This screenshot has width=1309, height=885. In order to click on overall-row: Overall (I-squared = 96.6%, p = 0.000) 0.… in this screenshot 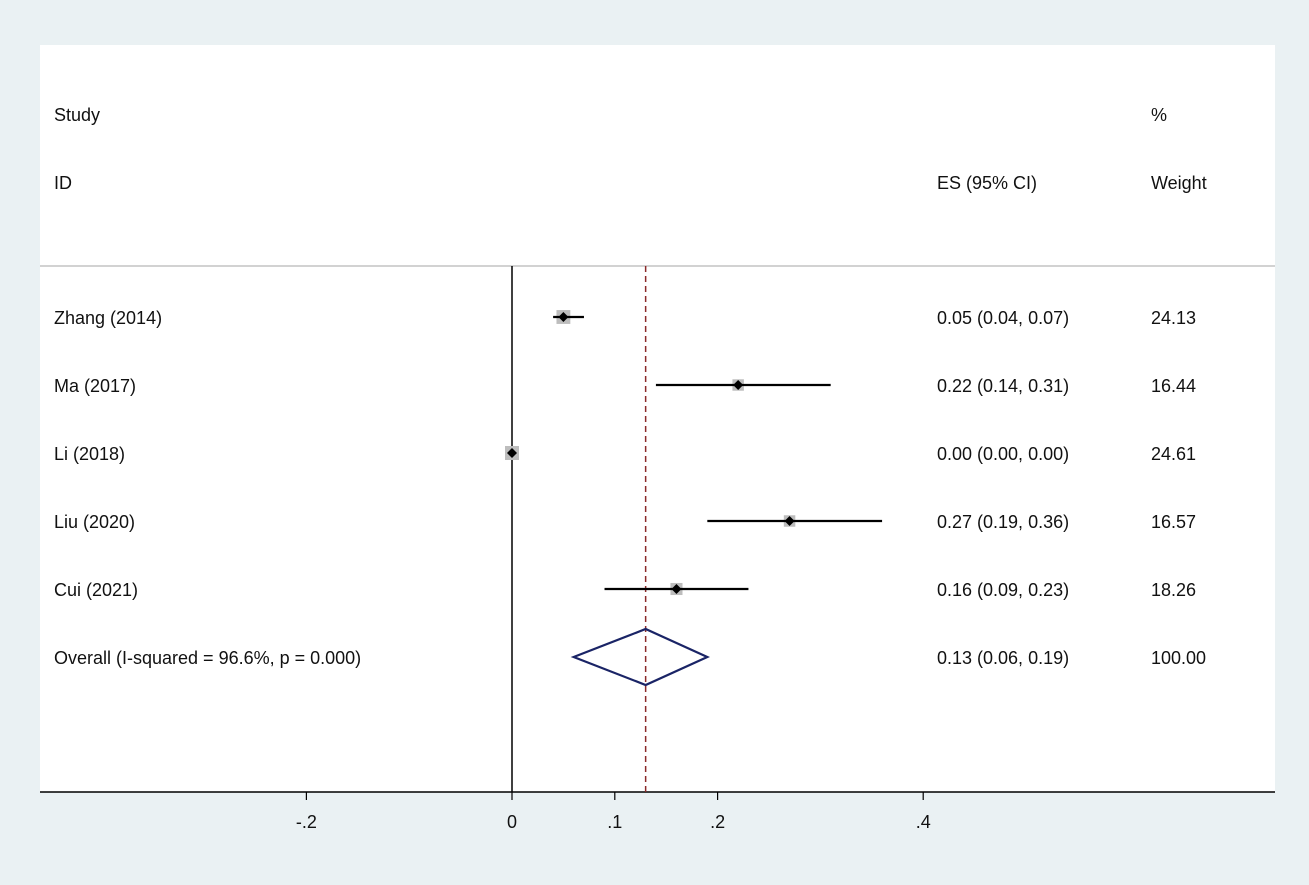, I will do `click(630, 657)`.